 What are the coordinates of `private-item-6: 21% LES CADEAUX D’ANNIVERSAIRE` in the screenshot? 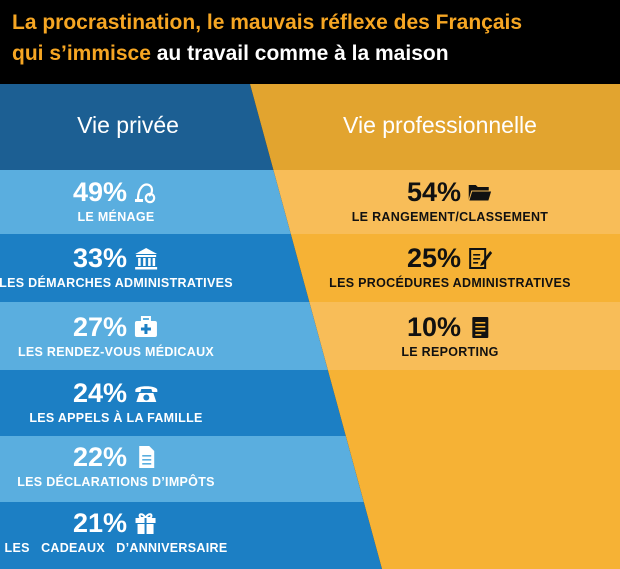 It's located at (116, 531).